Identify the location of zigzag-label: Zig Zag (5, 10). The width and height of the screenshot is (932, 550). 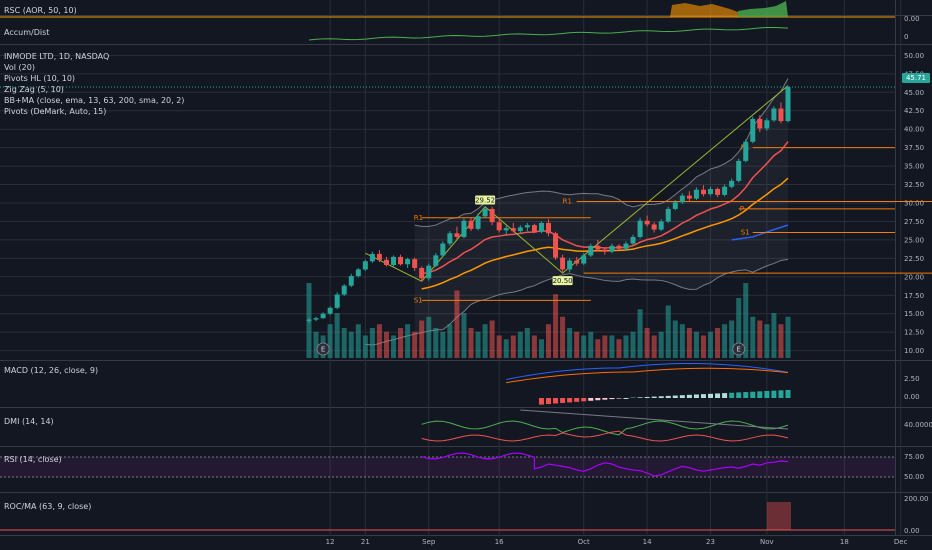
(34, 89).